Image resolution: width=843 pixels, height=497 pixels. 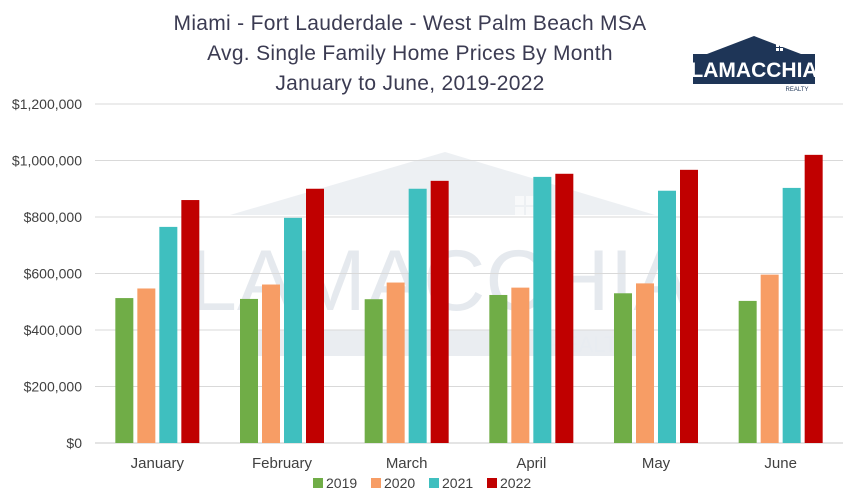 What do you see at coordinates (689, 306) in the screenshot?
I see `bar-2022-may` at bounding box center [689, 306].